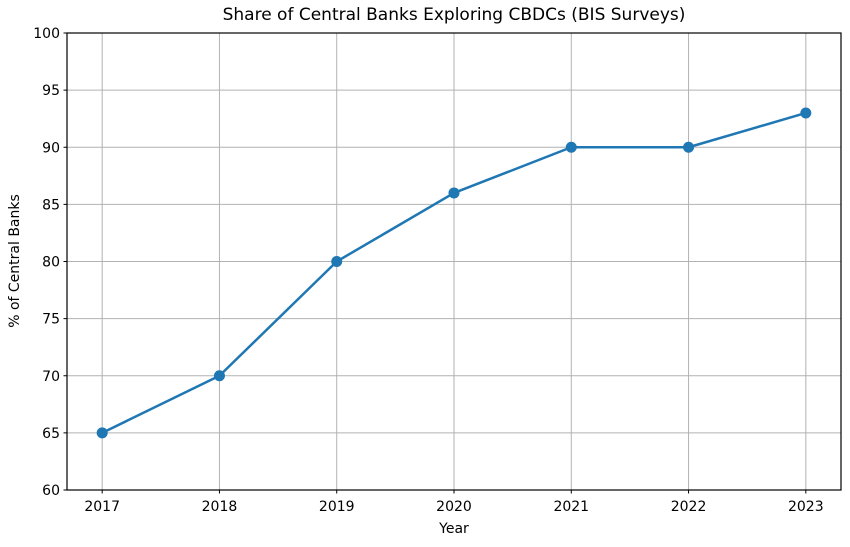 The image size is (850, 547). What do you see at coordinates (51, 320) in the screenshot?
I see `y-tick-label: 75` at bounding box center [51, 320].